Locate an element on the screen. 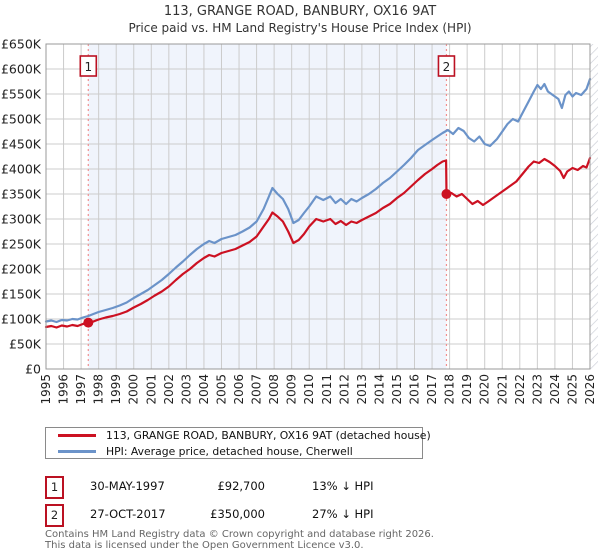 This screenshot has width=600, height=560. y-axis-tick-label: £250K is located at coordinates (21, 244).